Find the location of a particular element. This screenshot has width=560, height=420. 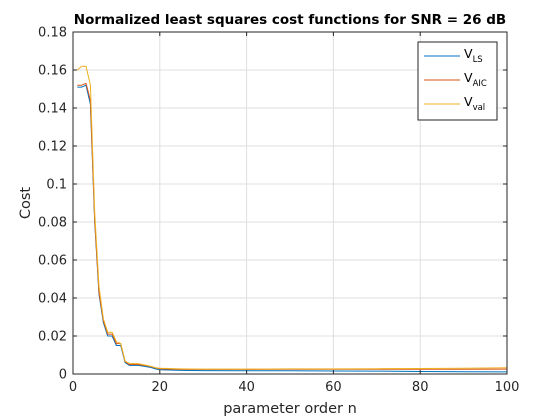

x-tick-label: 40 is located at coordinates (246, 387).